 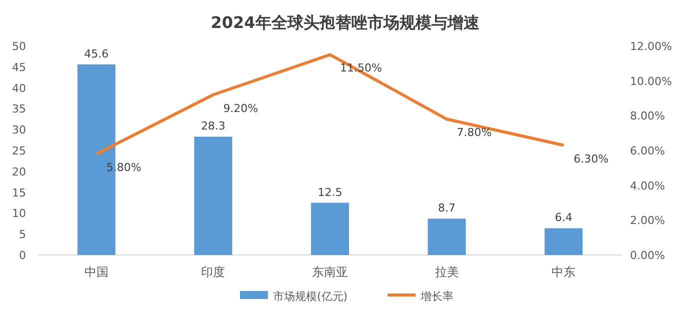 What do you see at coordinates (310, 296) in the screenshot?
I see `legend-label: 市场规模(亿元)` at bounding box center [310, 296].